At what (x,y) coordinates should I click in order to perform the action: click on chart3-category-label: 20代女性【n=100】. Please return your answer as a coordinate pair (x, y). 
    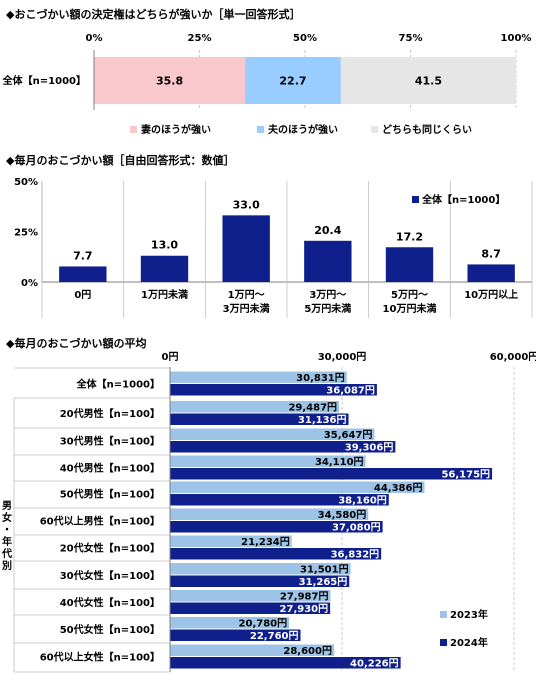
    Looking at the image, I should click on (110, 548).